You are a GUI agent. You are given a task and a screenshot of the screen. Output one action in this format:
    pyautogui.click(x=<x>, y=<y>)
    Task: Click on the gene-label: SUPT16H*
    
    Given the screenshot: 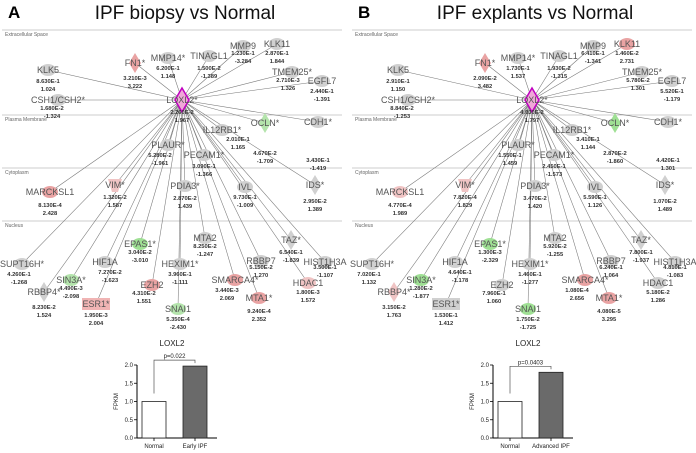 What is the action you would take?
    pyautogui.click(x=372, y=264)
    